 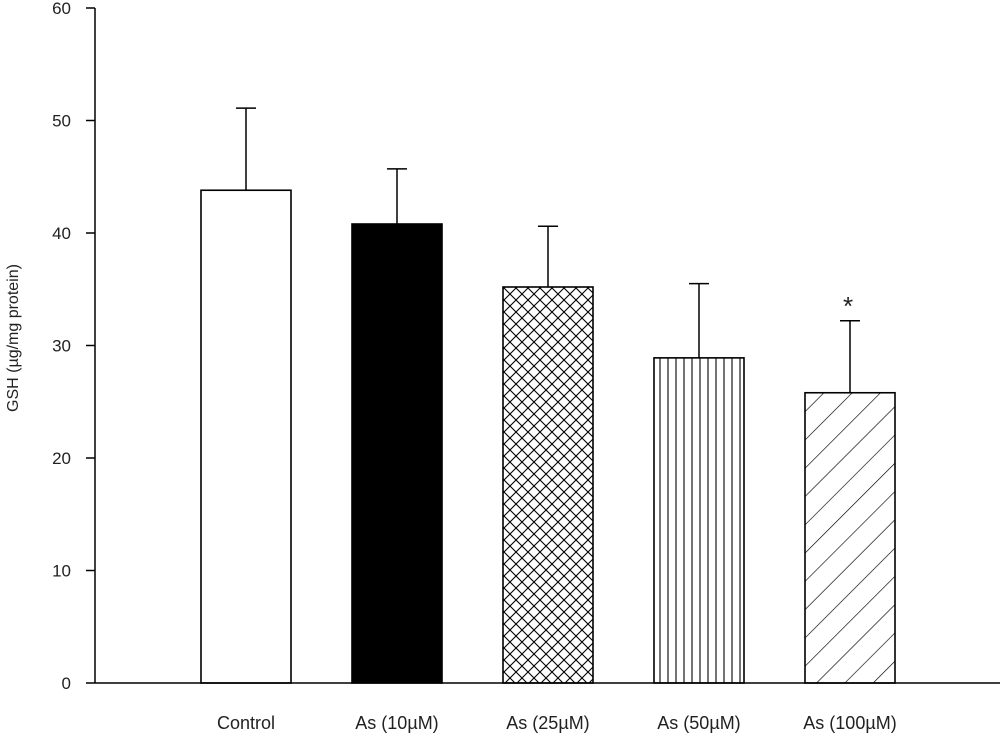 I want to click on y-tick-label: 20, so click(x=61, y=458).